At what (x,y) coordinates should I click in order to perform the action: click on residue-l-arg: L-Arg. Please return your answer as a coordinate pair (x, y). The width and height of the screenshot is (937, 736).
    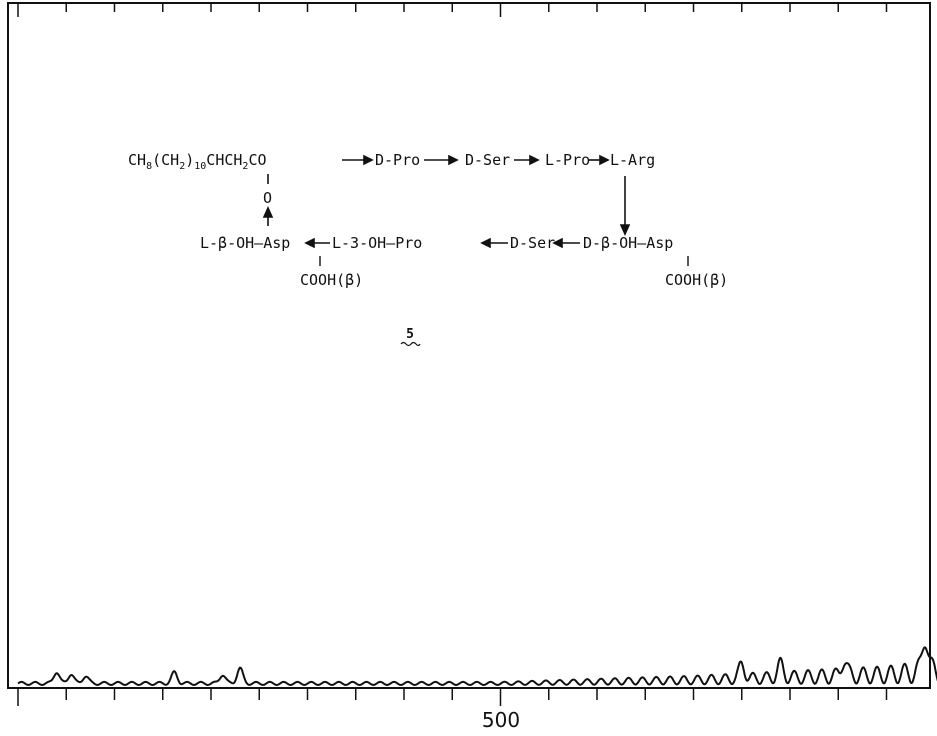
    Looking at the image, I should click on (632, 160).